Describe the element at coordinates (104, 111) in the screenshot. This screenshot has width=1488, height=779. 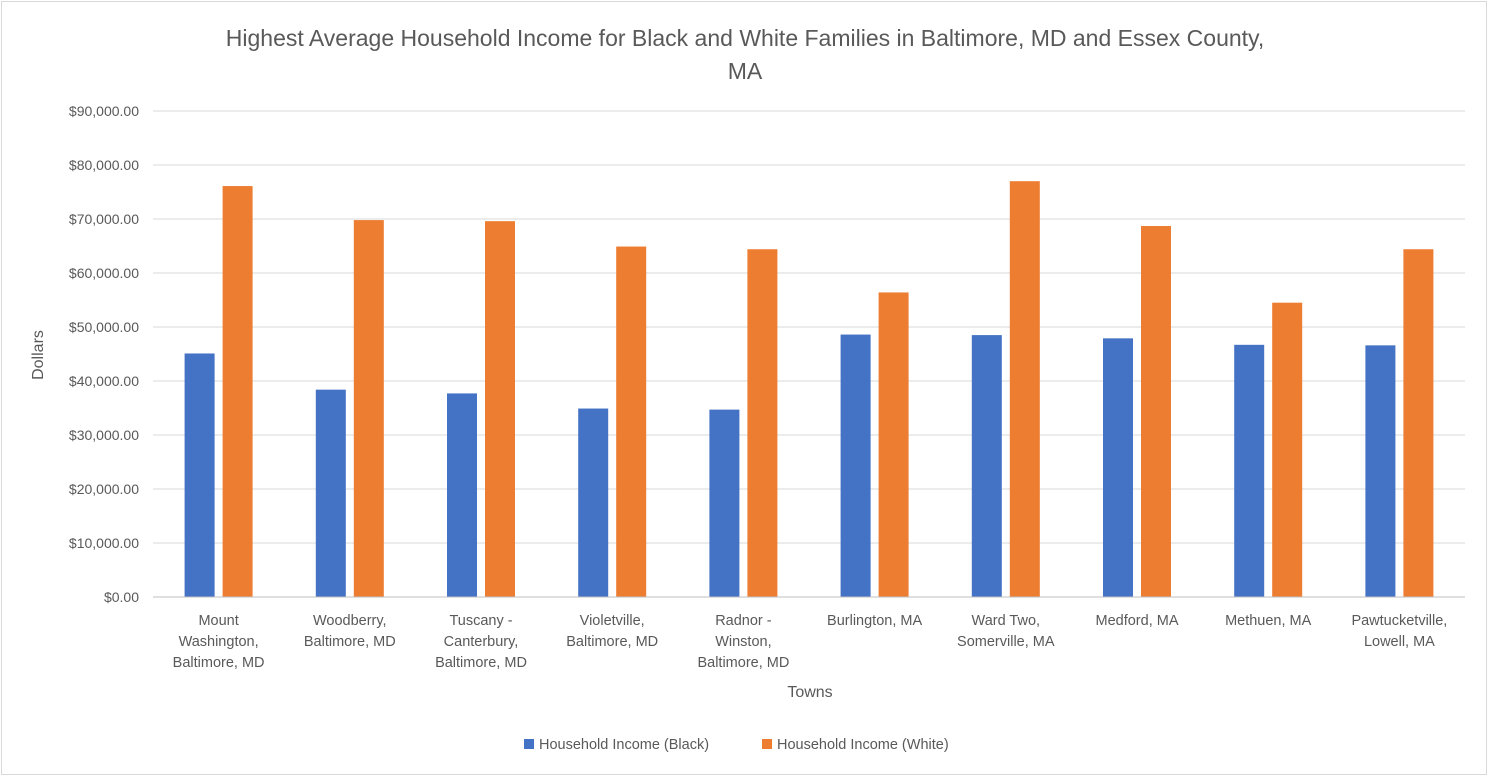
I see `y-tick-label: $90,000.00` at that location.